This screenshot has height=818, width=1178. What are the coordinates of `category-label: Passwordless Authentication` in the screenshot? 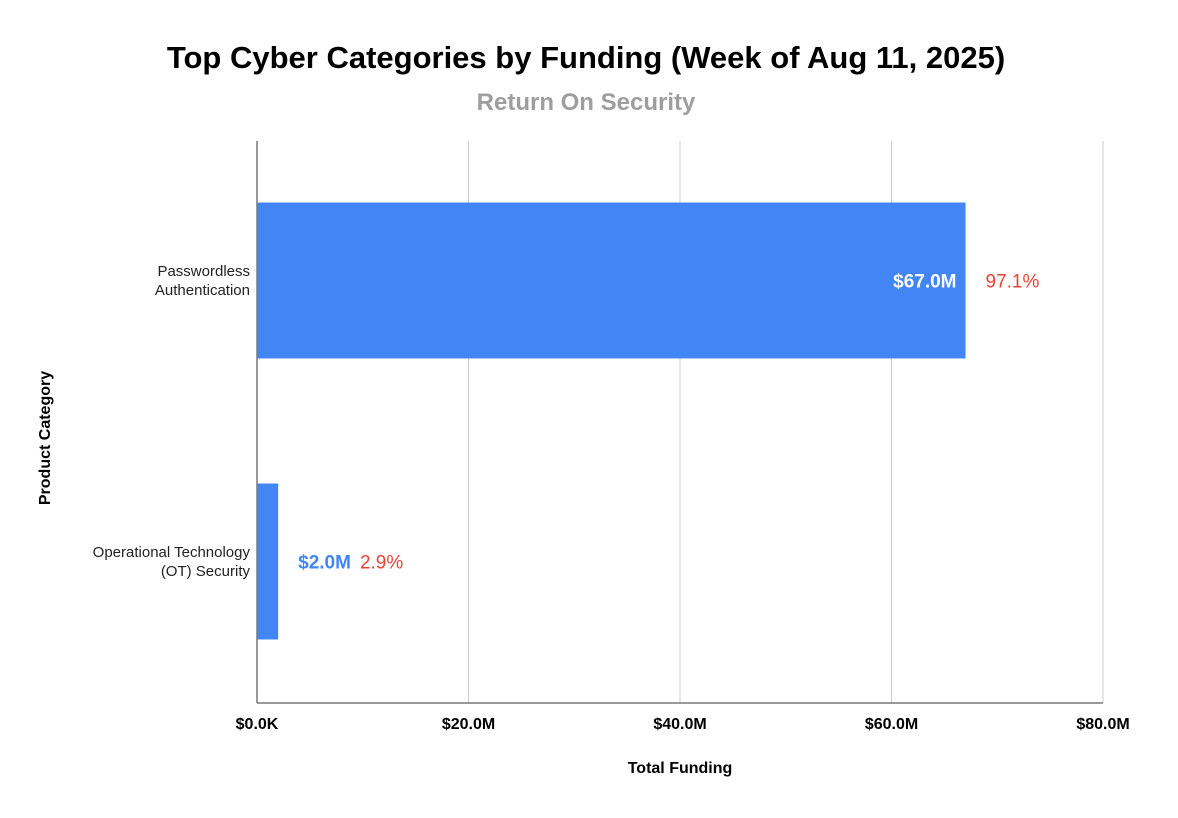 It's located at (202, 281).